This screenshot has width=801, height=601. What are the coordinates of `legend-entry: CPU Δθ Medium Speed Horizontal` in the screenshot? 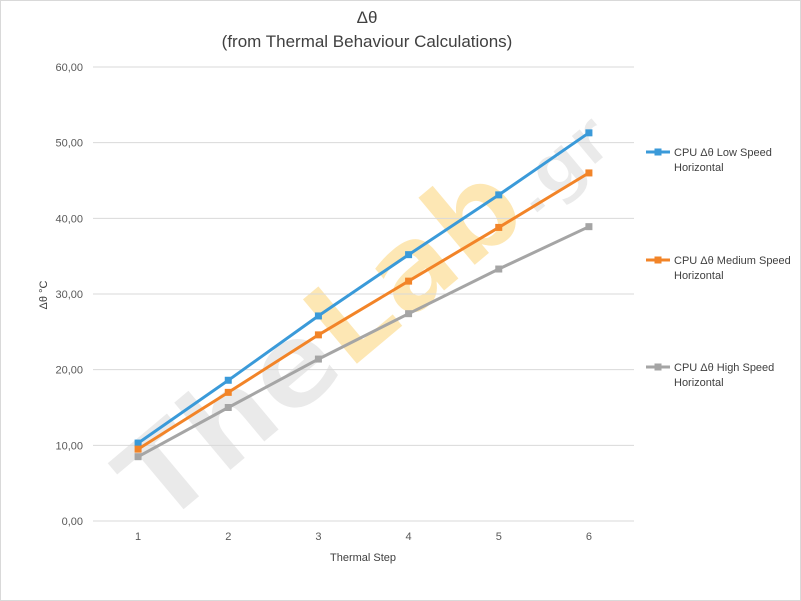 It's located at (718, 268).